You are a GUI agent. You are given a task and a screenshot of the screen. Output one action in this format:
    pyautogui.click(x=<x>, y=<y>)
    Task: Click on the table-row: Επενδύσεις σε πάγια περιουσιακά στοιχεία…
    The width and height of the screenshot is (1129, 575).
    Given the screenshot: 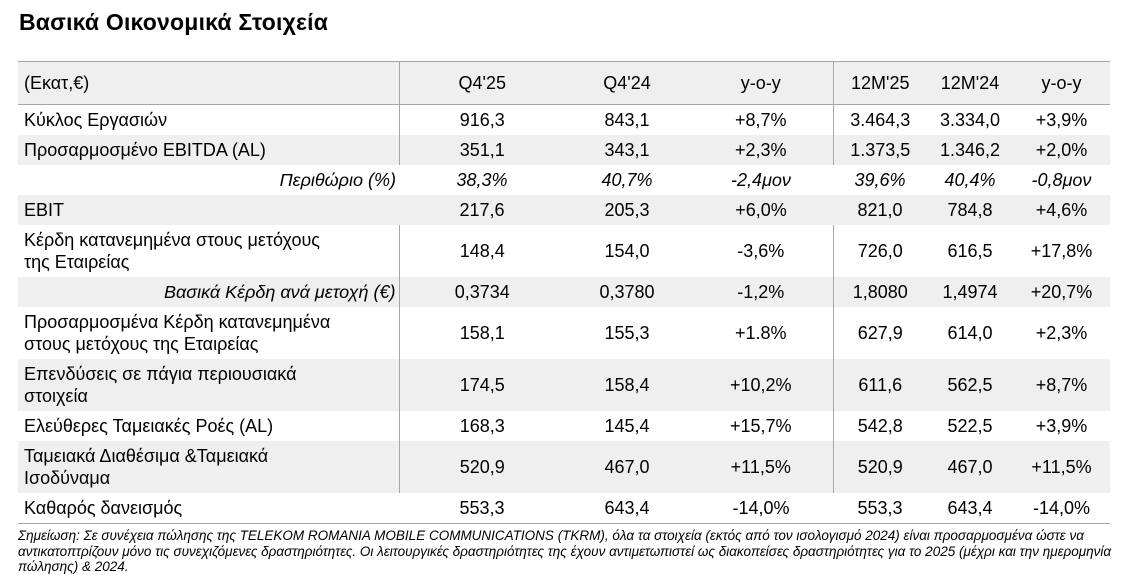 What is the action you would take?
    pyautogui.click(x=564, y=385)
    